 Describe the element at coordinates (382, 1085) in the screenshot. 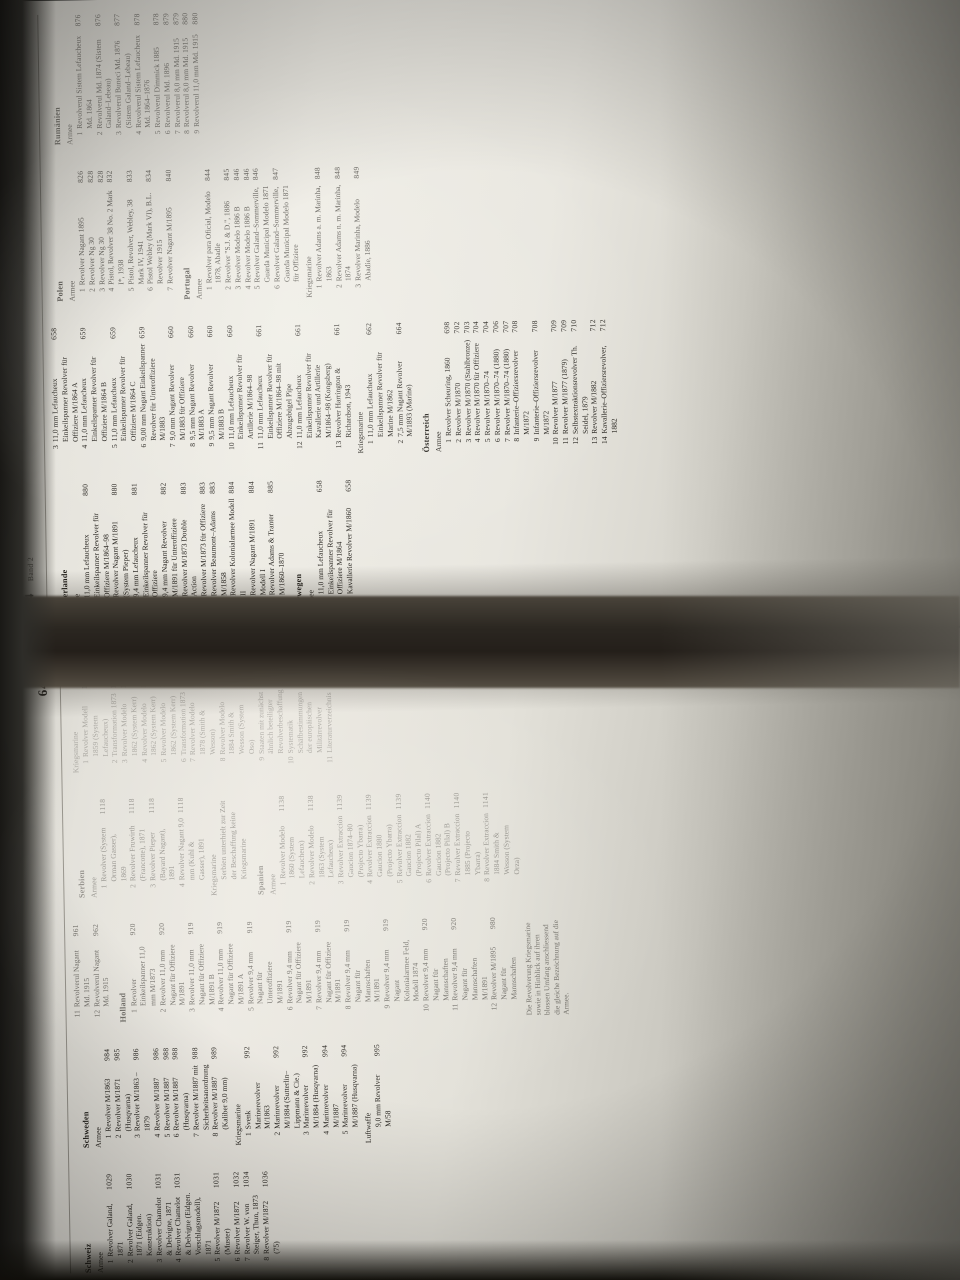

I see `index-entry: 9,0 mm Revolver M/58 995` at that location.